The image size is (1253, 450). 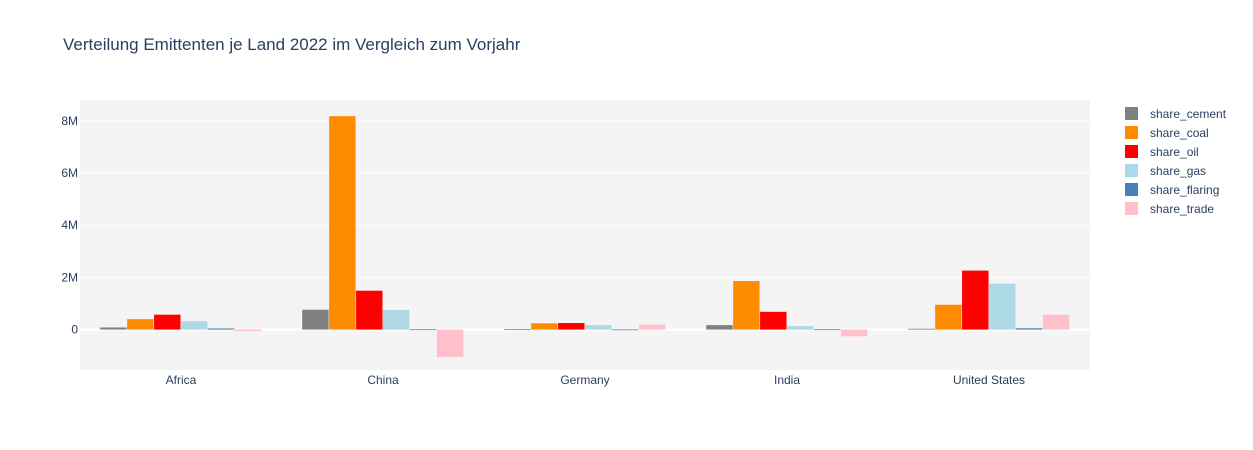 What do you see at coordinates (74, 330) in the screenshot?
I see `y-tick-label: 0` at bounding box center [74, 330].